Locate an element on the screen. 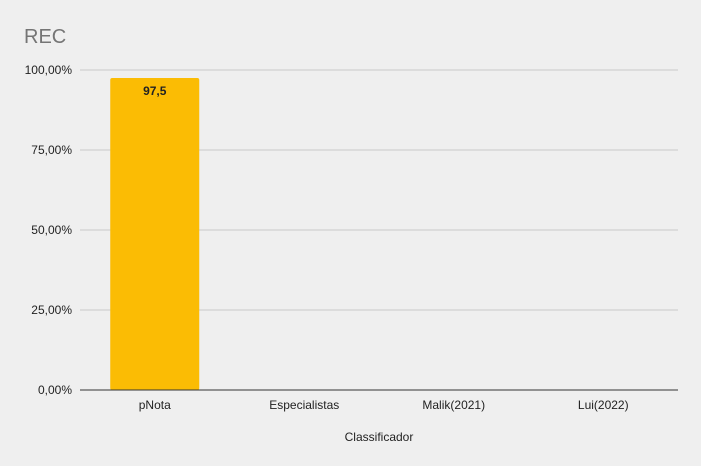  bars is located at coordinates (155, 234).